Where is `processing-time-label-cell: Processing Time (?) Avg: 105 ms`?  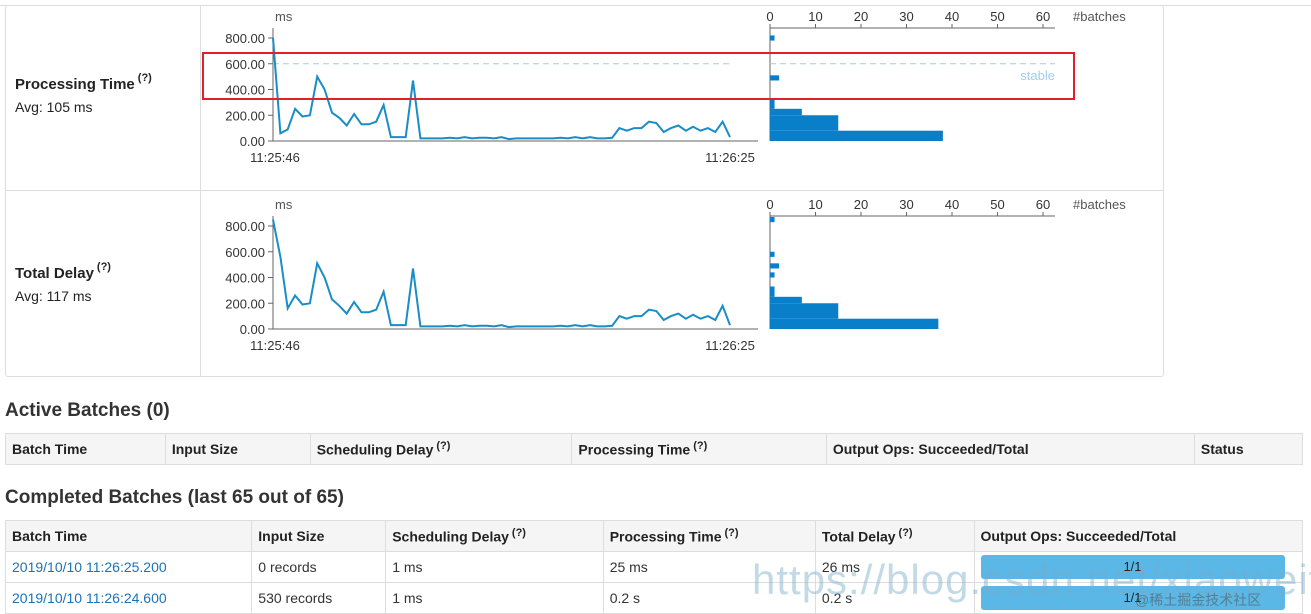 processing-time-label-cell: Processing Time (?) Avg: 105 ms is located at coordinates (103, 99).